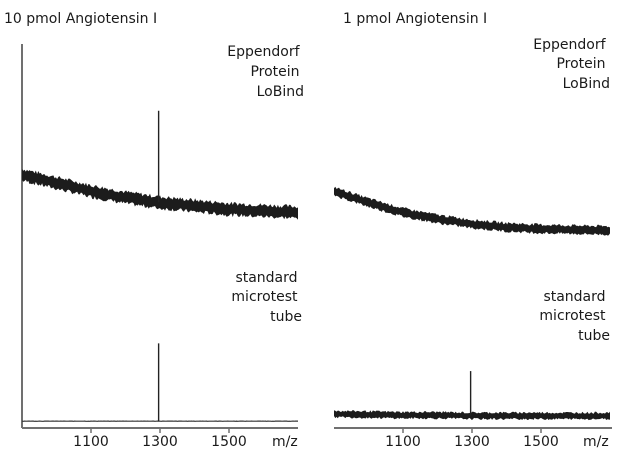 The width and height of the screenshot is (637, 451). I want to click on spectrum-lobind-10pmol, so click(160, 165).